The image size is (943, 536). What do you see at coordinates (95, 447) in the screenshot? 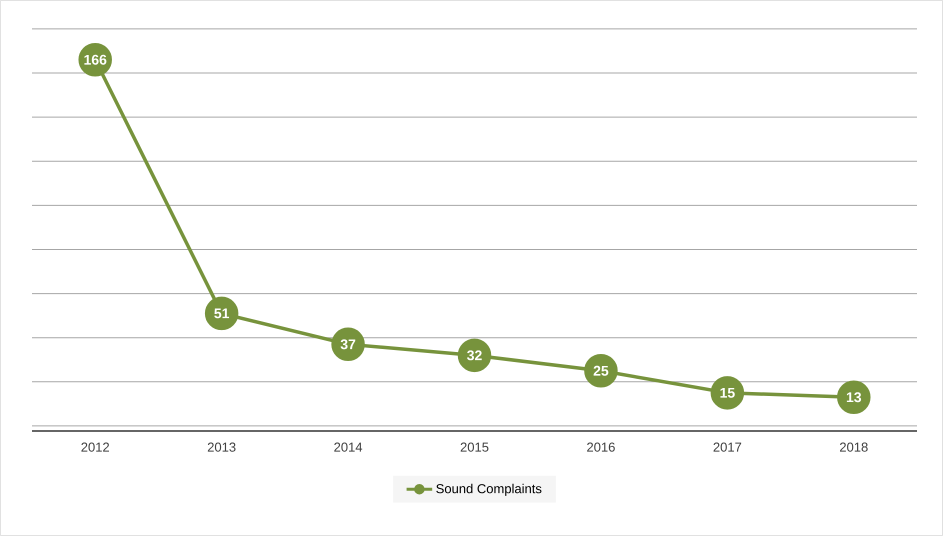
I see `x-tick-label: 2012` at bounding box center [95, 447].